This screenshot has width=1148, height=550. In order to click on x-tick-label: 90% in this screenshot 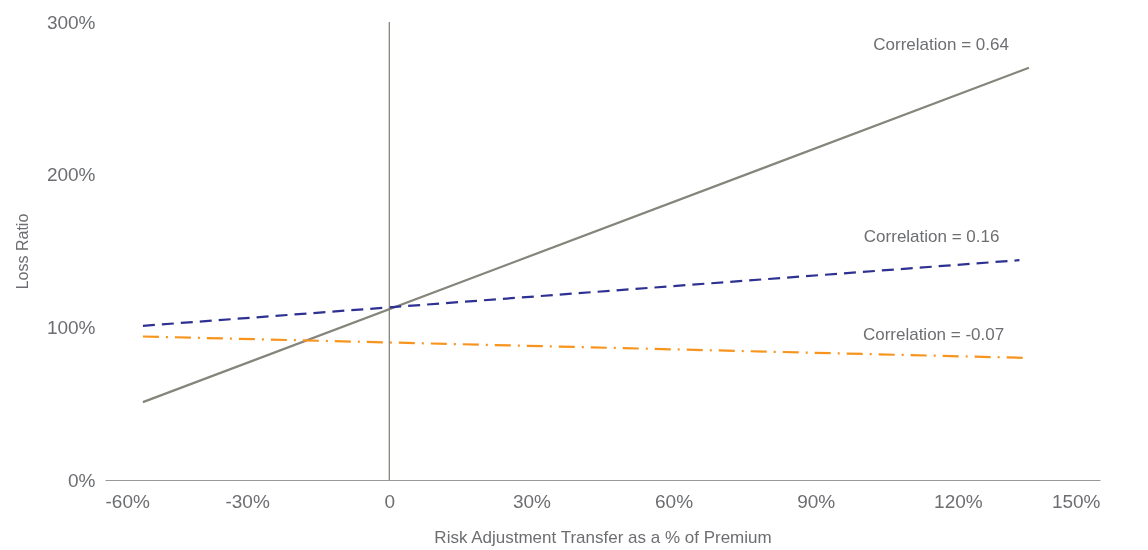, I will do `click(816, 501)`.